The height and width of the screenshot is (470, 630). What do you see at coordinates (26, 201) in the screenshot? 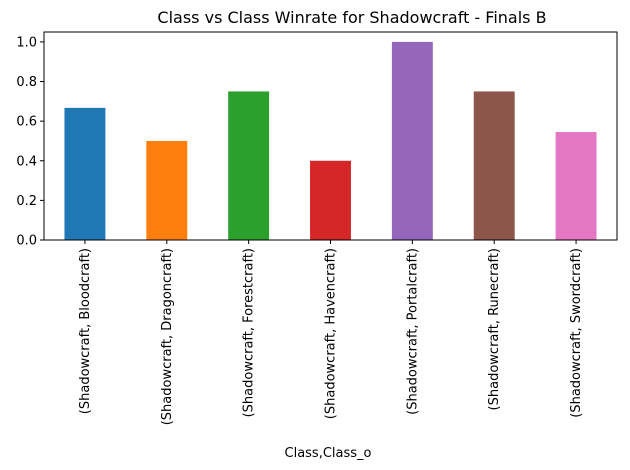
I see `y-tick-label-2: 0.2` at bounding box center [26, 201].